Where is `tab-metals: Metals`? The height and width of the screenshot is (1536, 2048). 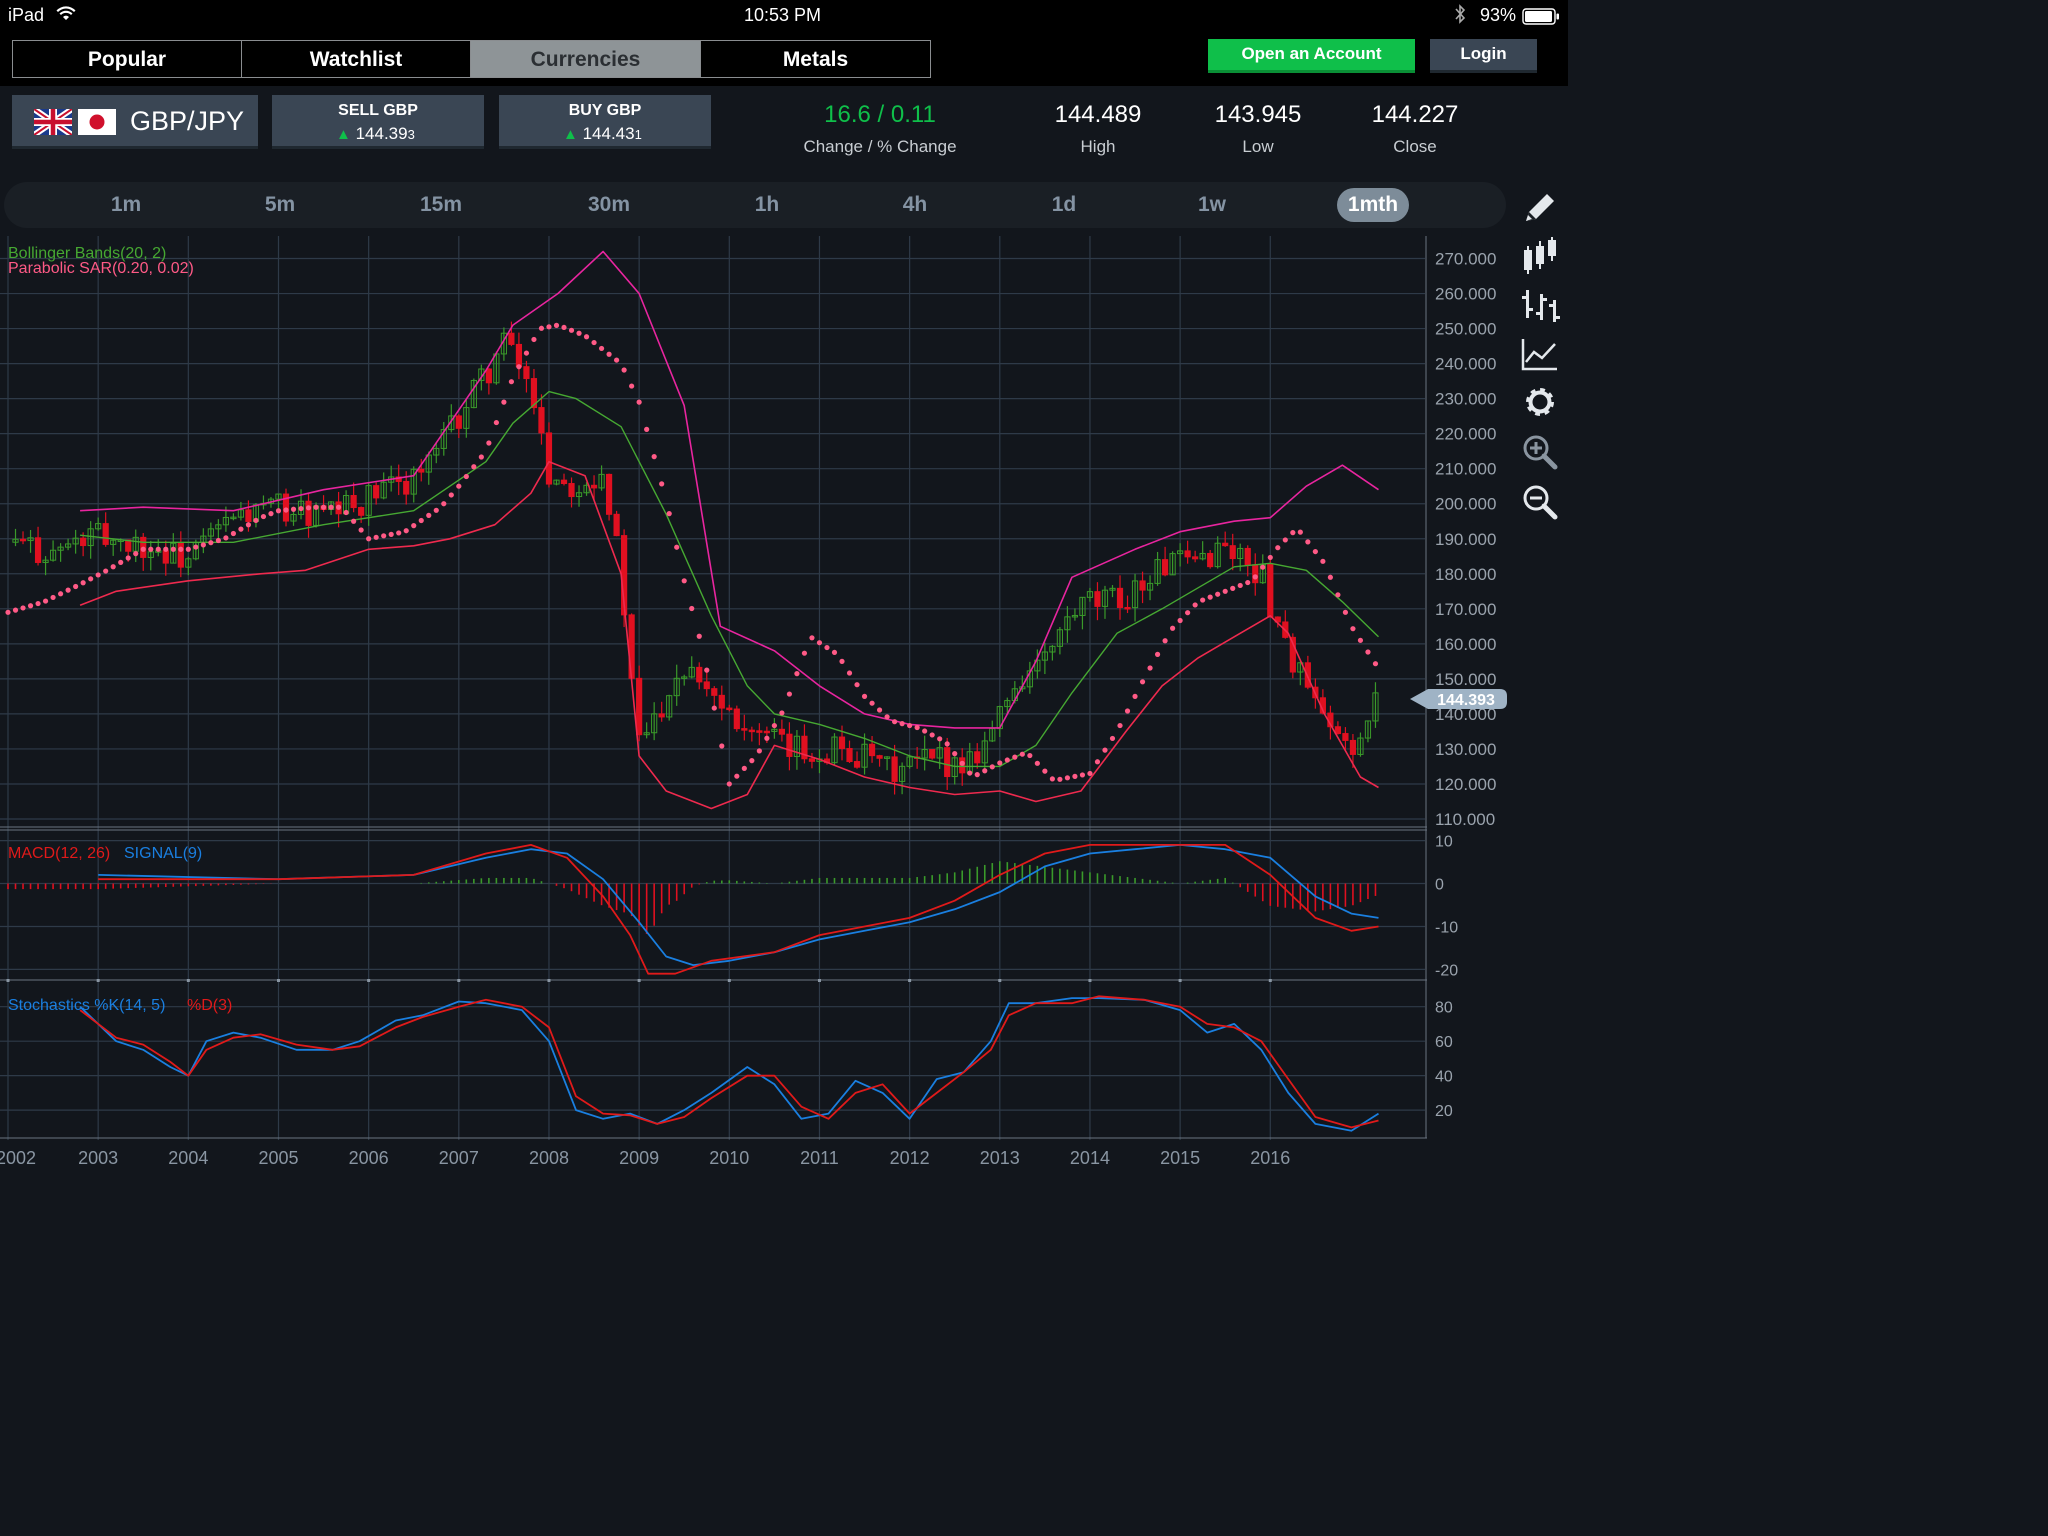
tab-metals: Metals is located at coordinates (815, 59).